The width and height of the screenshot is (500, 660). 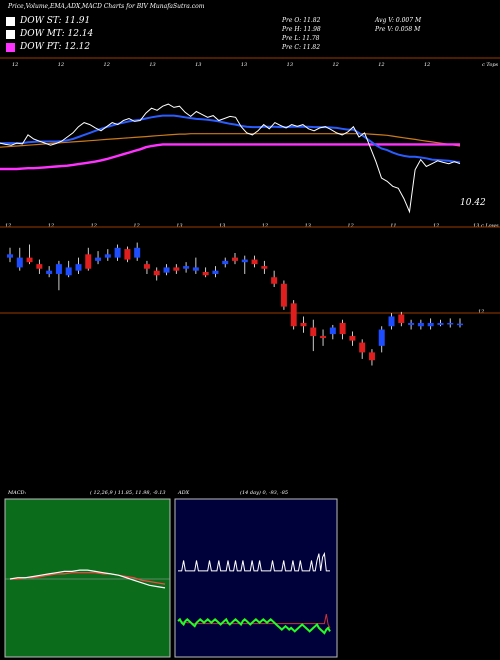 What do you see at coordinates (427, 65) in the screenshot?
I see `top-tick-9: 12` at bounding box center [427, 65].